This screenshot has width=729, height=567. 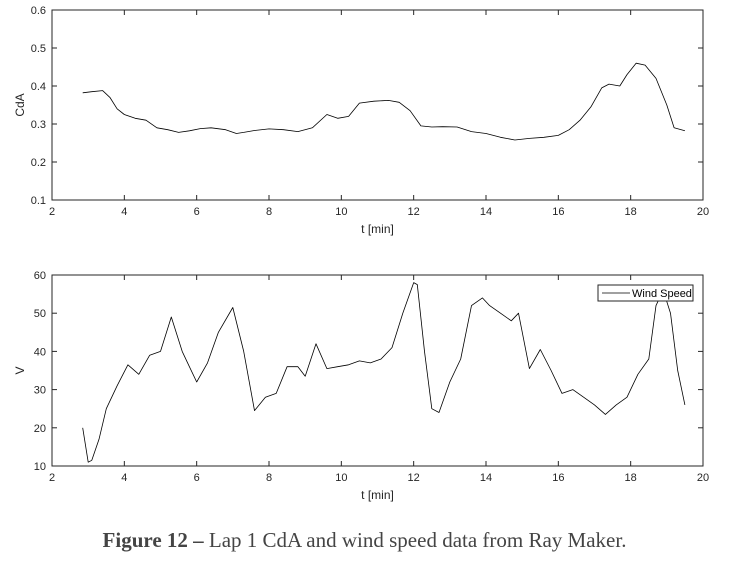 What do you see at coordinates (341, 478) in the screenshot?
I see `wind-speed-x-tick-label: 10` at bounding box center [341, 478].